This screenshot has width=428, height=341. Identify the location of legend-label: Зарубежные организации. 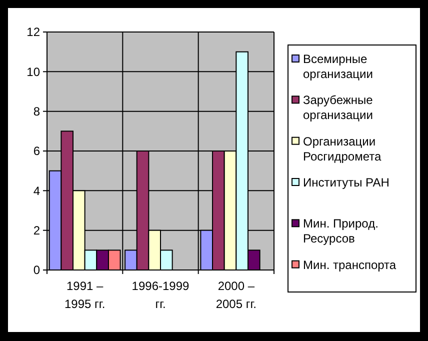
(338, 107).